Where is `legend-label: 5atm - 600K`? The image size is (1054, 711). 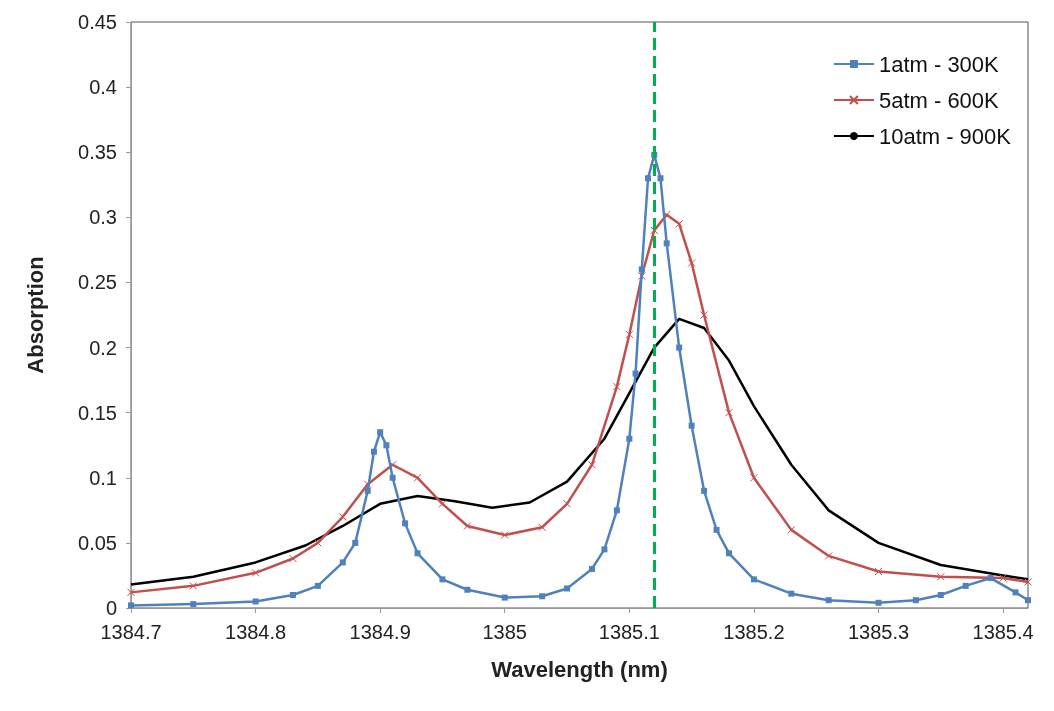
legend-label: 5atm - 600K is located at coordinates (939, 100).